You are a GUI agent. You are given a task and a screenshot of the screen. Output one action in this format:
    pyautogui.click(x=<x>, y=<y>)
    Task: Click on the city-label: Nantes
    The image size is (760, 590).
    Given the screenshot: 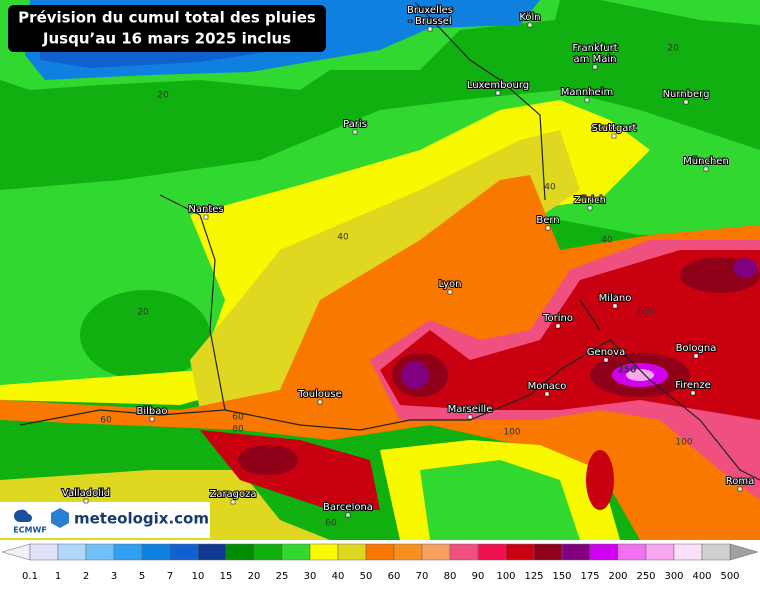 What is the action you would take?
    pyautogui.click(x=205, y=209)
    